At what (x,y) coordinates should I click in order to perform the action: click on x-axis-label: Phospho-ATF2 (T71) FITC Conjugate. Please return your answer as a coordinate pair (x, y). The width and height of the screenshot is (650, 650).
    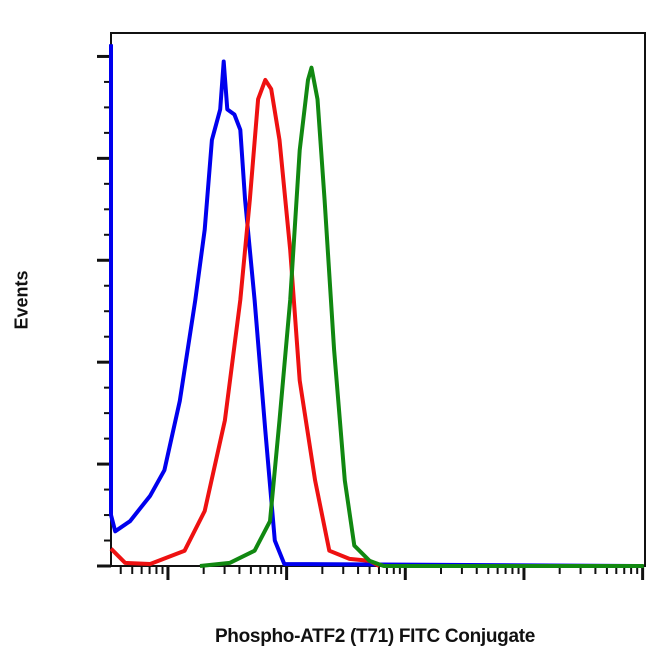
    Looking at the image, I should click on (375, 636).